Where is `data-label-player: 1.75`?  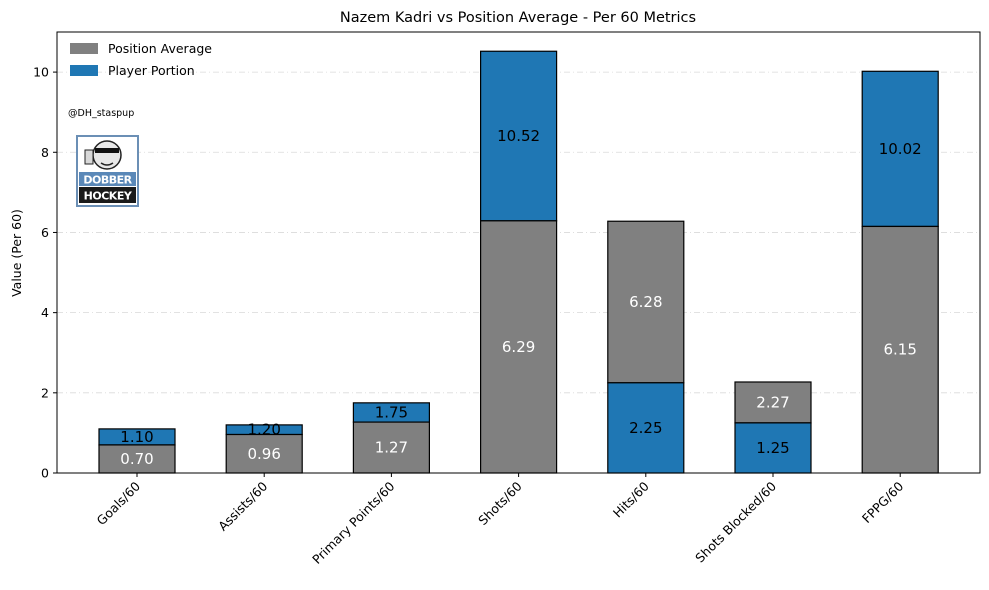
data-label-player: 1.75 is located at coordinates (391, 412).